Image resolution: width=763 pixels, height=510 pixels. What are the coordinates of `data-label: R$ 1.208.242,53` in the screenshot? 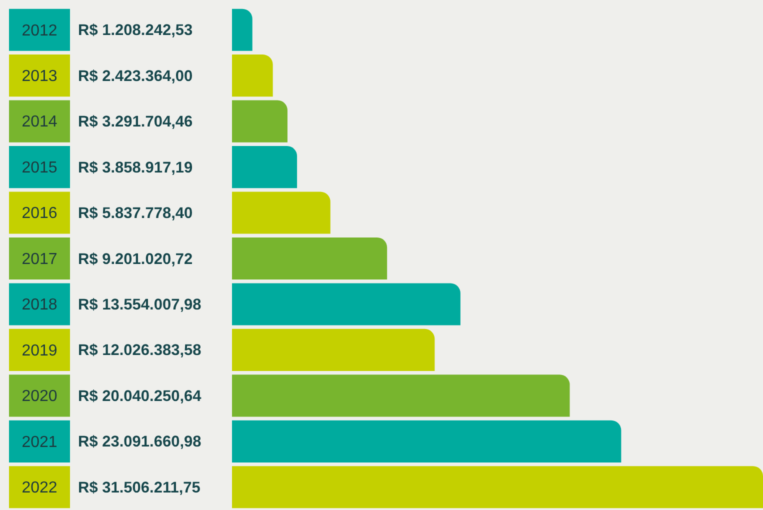 It's located at (135, 31).